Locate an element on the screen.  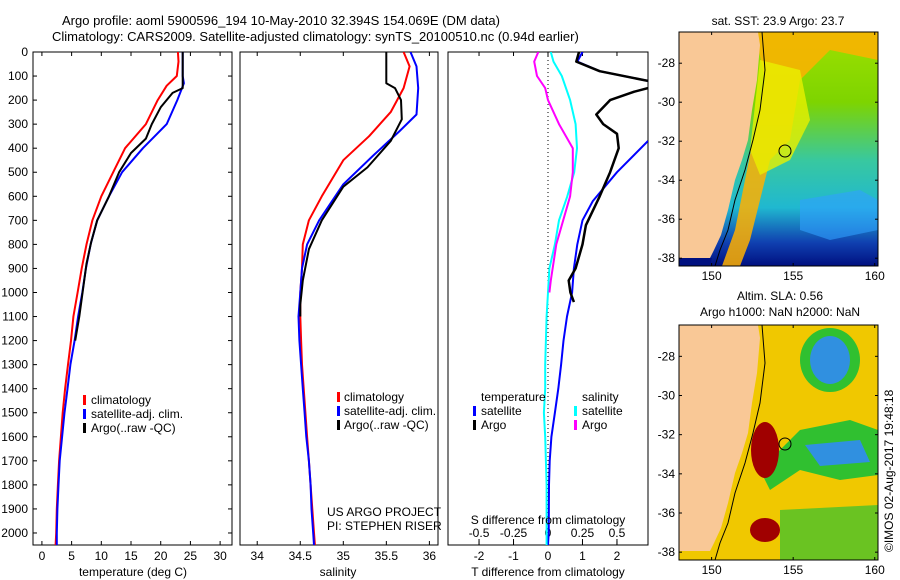
y-tick-label: 1500 is located at coordinates (14, 413).